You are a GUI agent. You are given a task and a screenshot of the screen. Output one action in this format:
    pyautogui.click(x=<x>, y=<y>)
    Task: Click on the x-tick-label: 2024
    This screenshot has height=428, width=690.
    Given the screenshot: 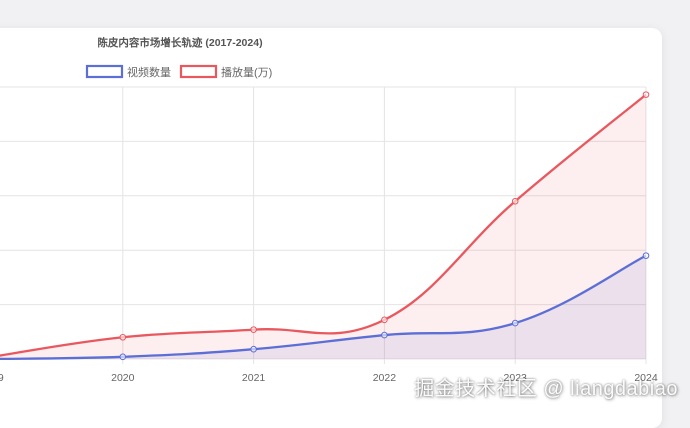 What is the action you would take?
    pyautogui.click(x=646, y=378)
    